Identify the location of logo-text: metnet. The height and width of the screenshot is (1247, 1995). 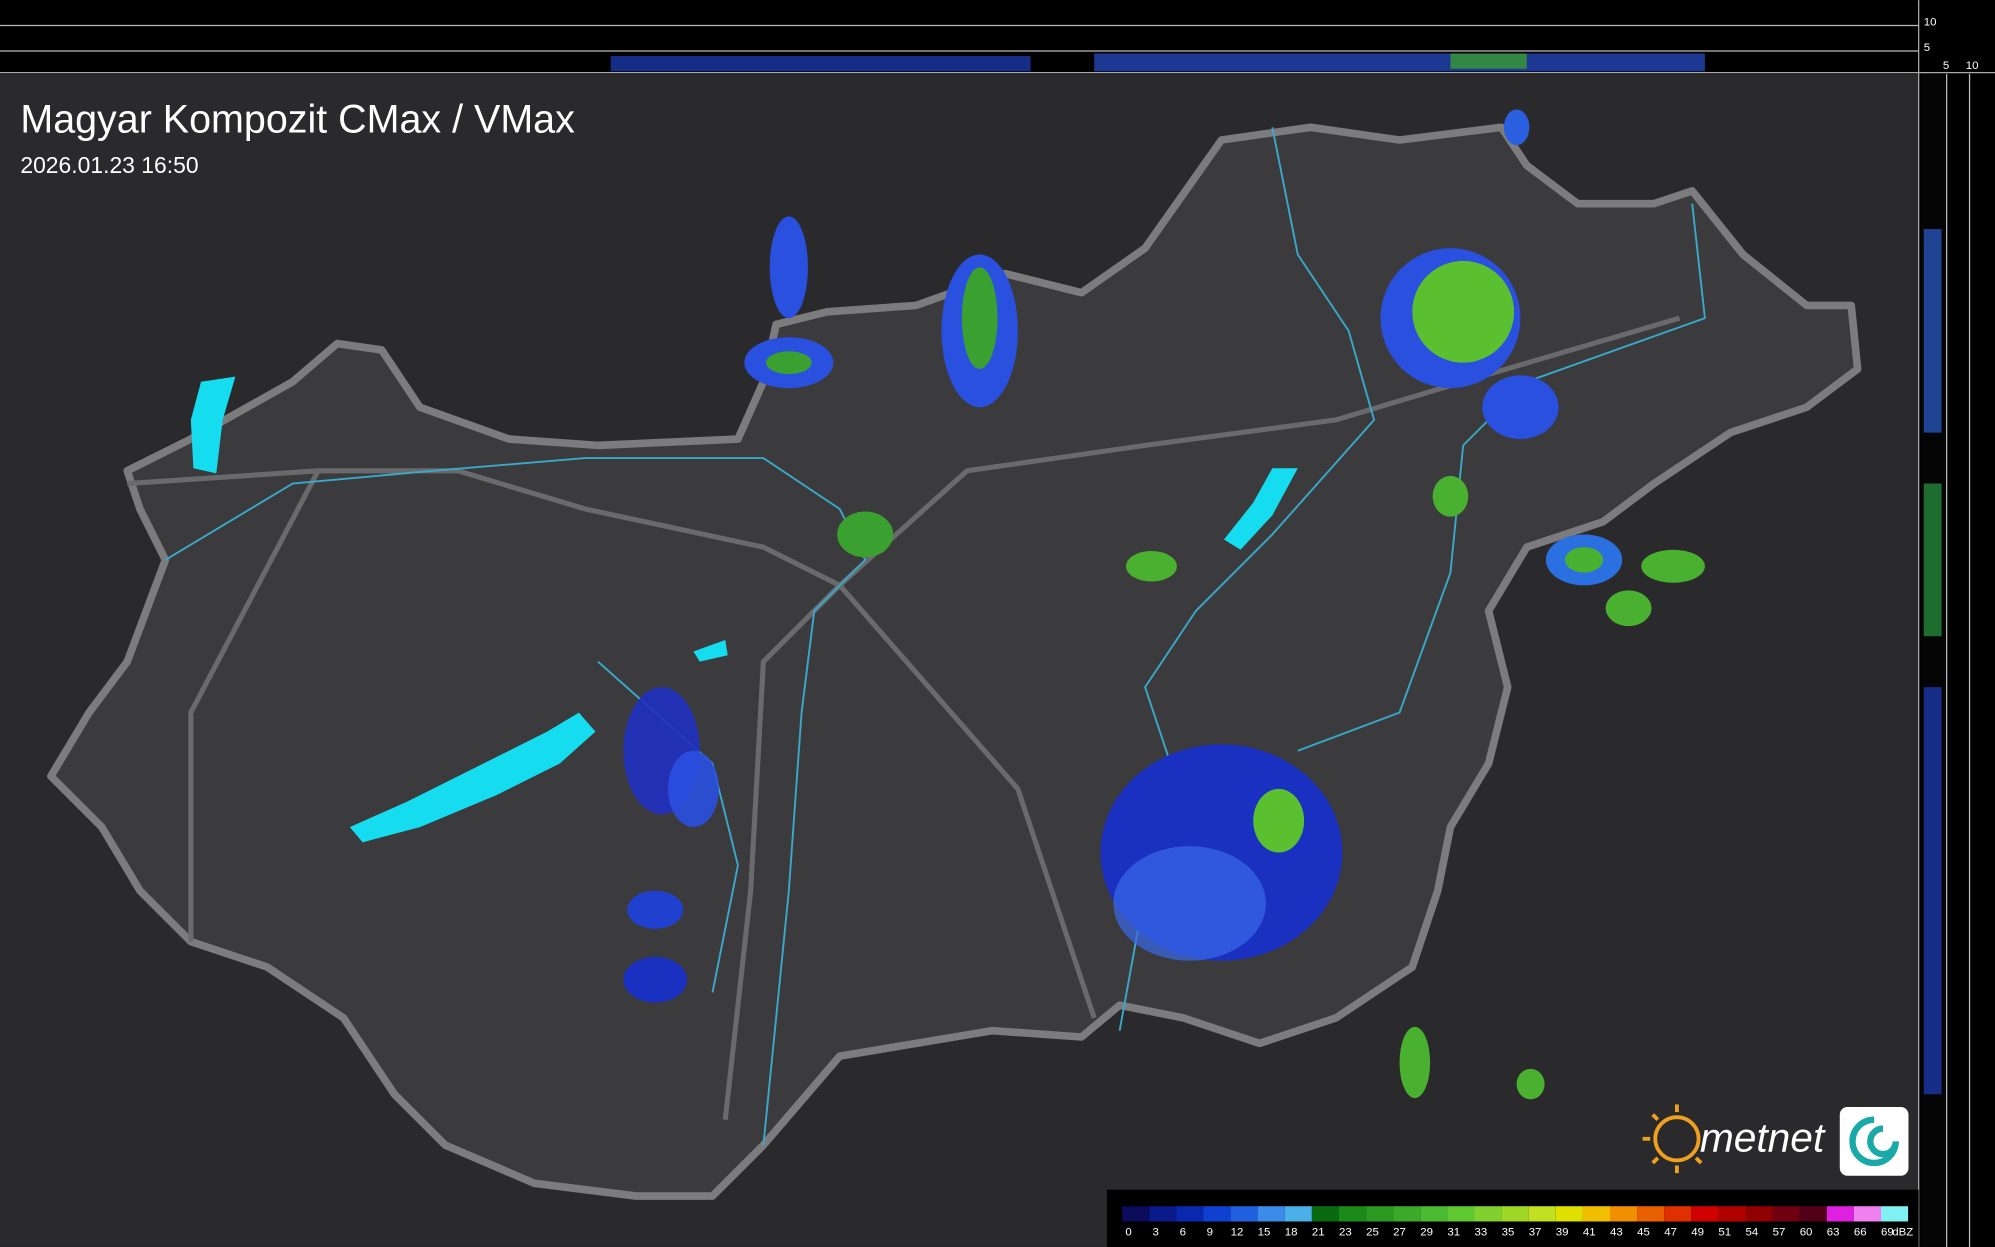
(1763, 1138).